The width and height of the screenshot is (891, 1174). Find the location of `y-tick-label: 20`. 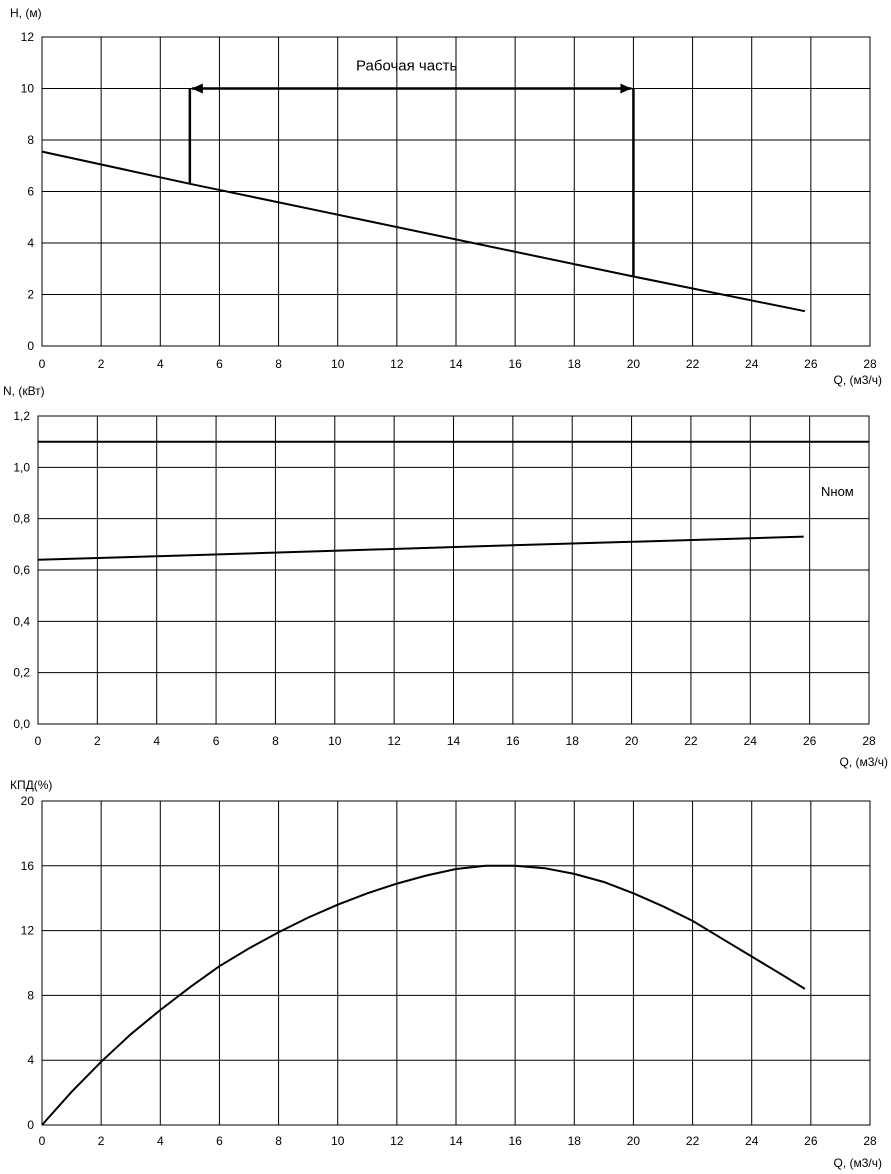

y-tick-label: 20 is located at coordinates (28, 801).